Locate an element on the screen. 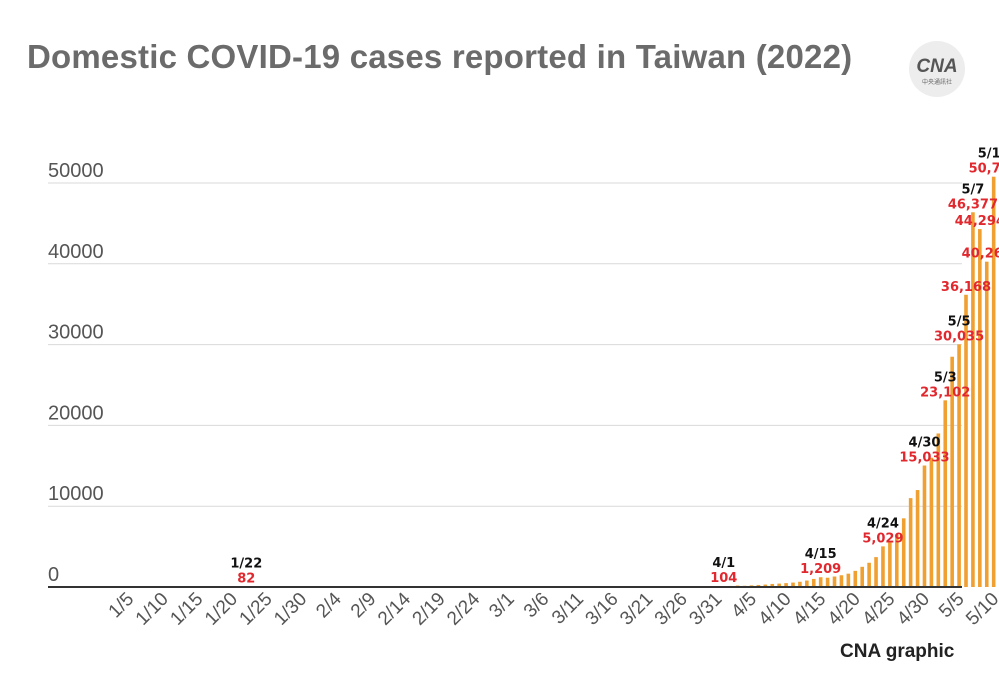 The width and height of the screenshot is (999, 680). value-label: 104 is located at coordinates (723, 578).